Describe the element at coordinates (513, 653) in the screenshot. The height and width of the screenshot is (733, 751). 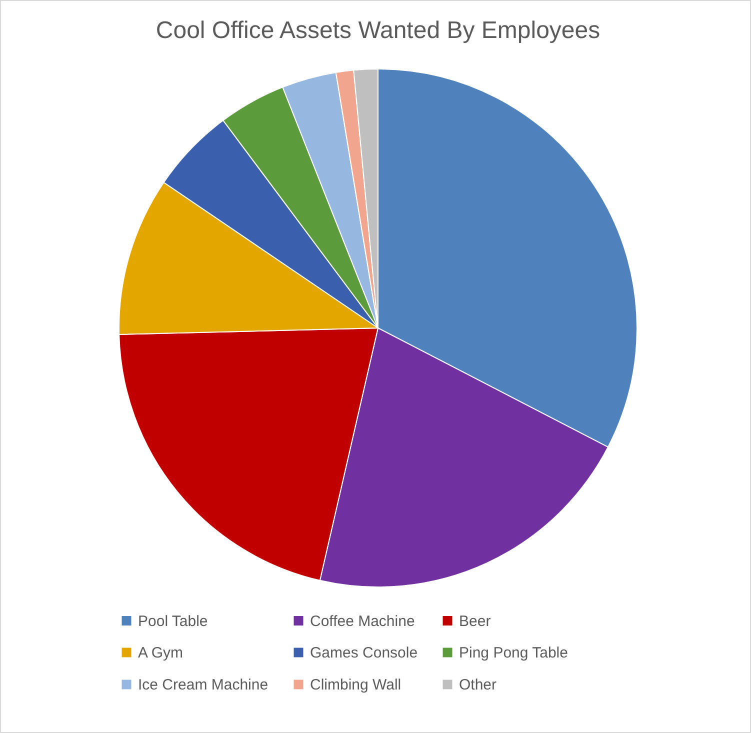
I see `legend-label: Ping Pong Table` at that location.